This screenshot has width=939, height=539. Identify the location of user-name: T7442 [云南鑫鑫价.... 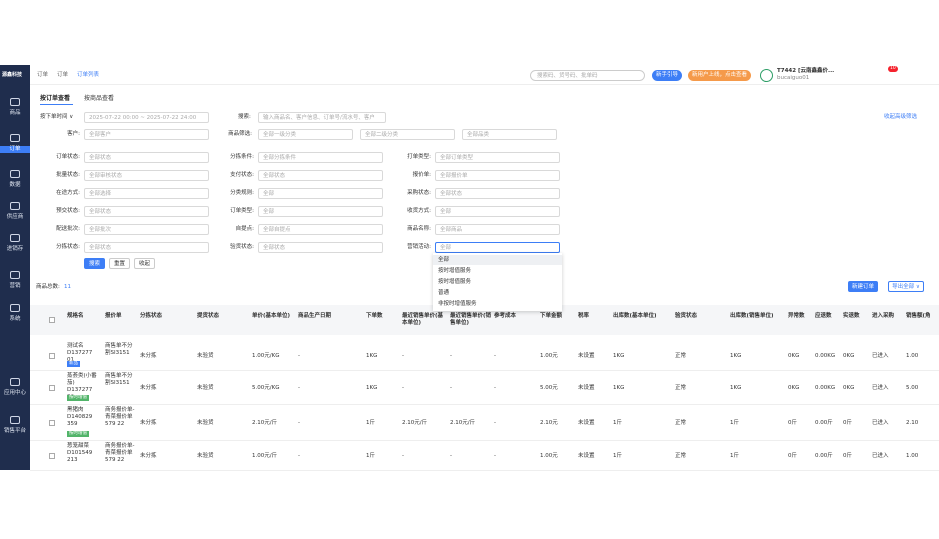
(806, 71).